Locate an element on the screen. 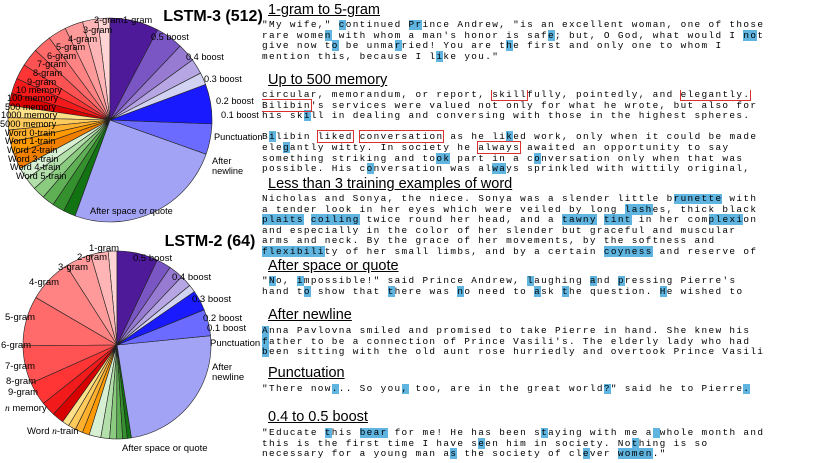  pie-chart-lstm2 is located at coordinates (117, 345).